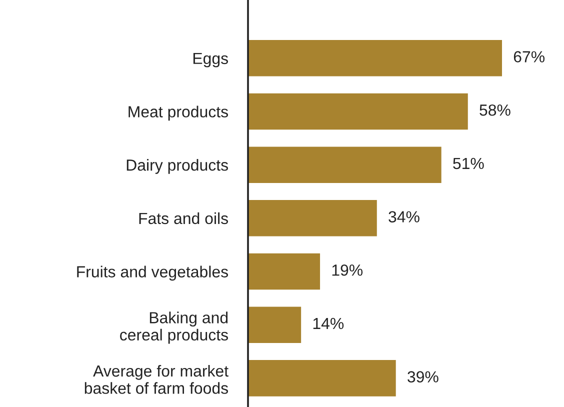 This screenshot has height=407, width=564. What do you see at coordinates (174, 328) in the screenshot?
I see `y-tick-label: Baking and cereal products` at bounding box center [174, 328].